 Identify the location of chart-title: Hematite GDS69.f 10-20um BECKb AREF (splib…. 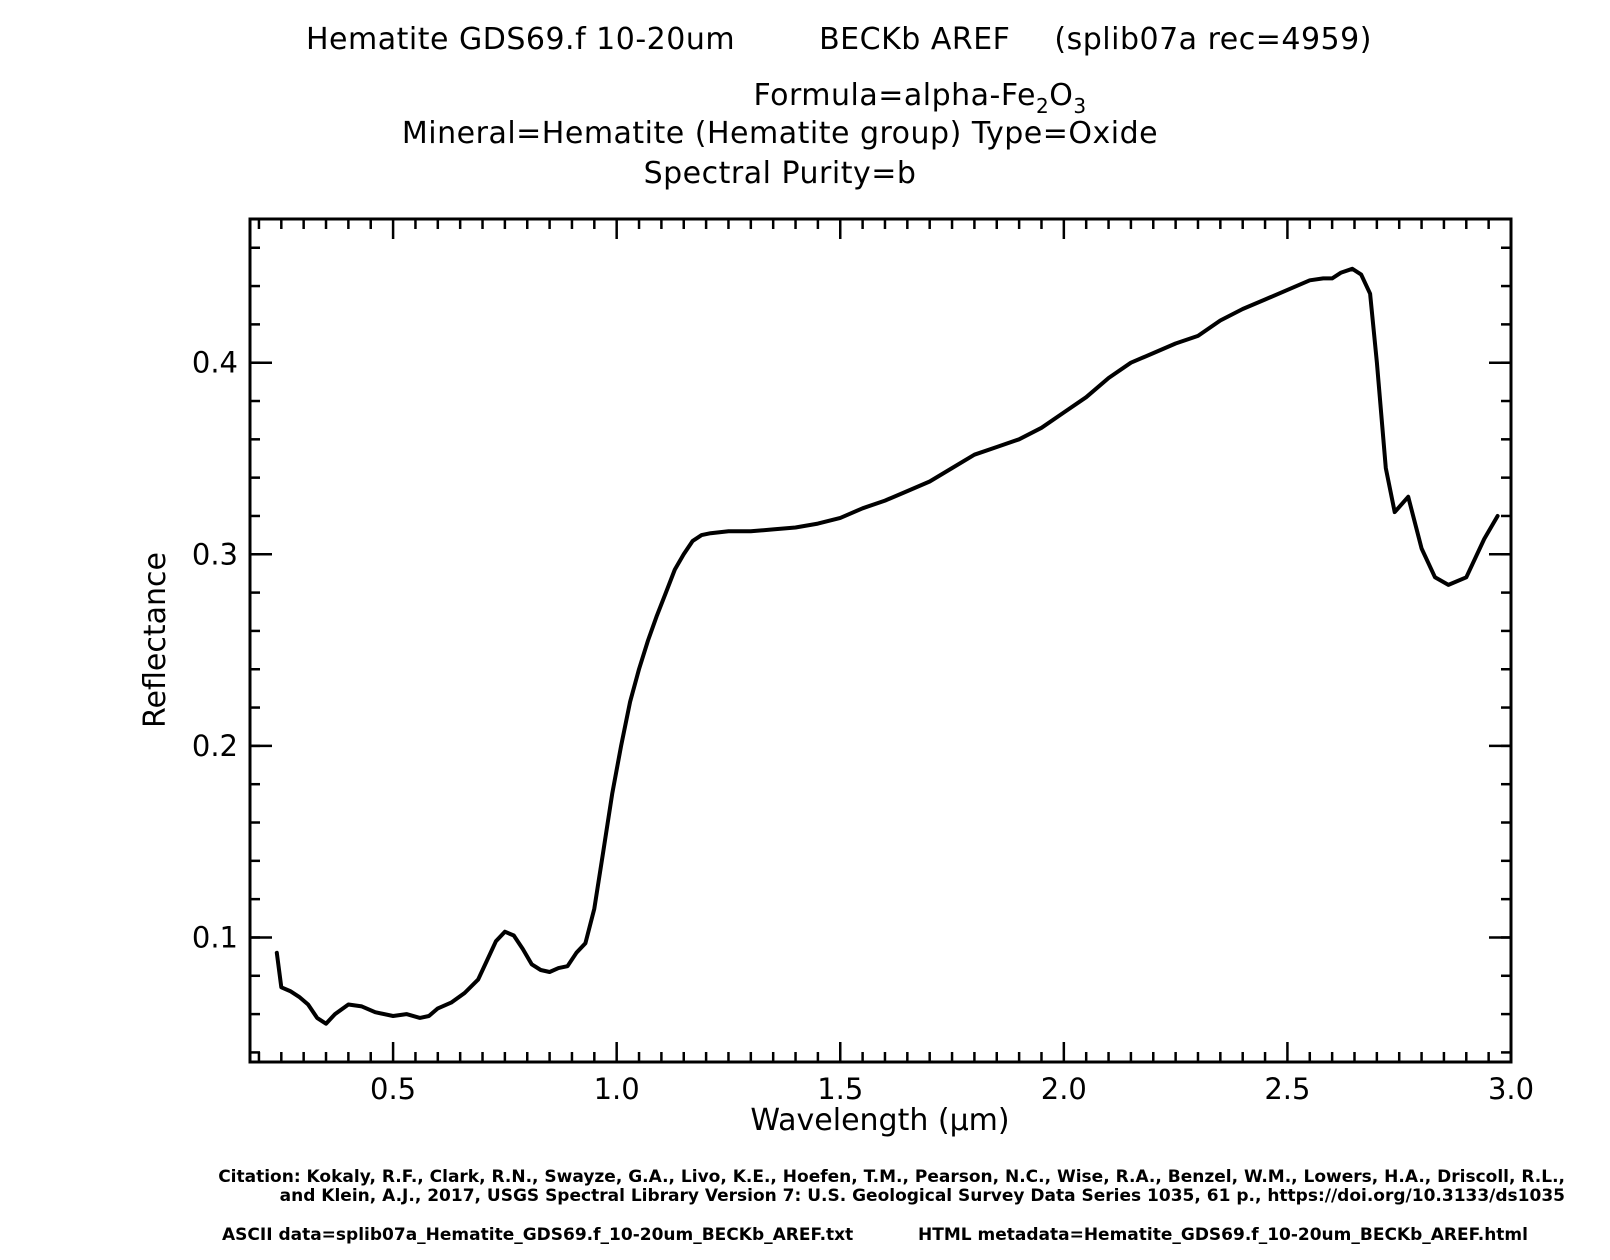
(839, 39).